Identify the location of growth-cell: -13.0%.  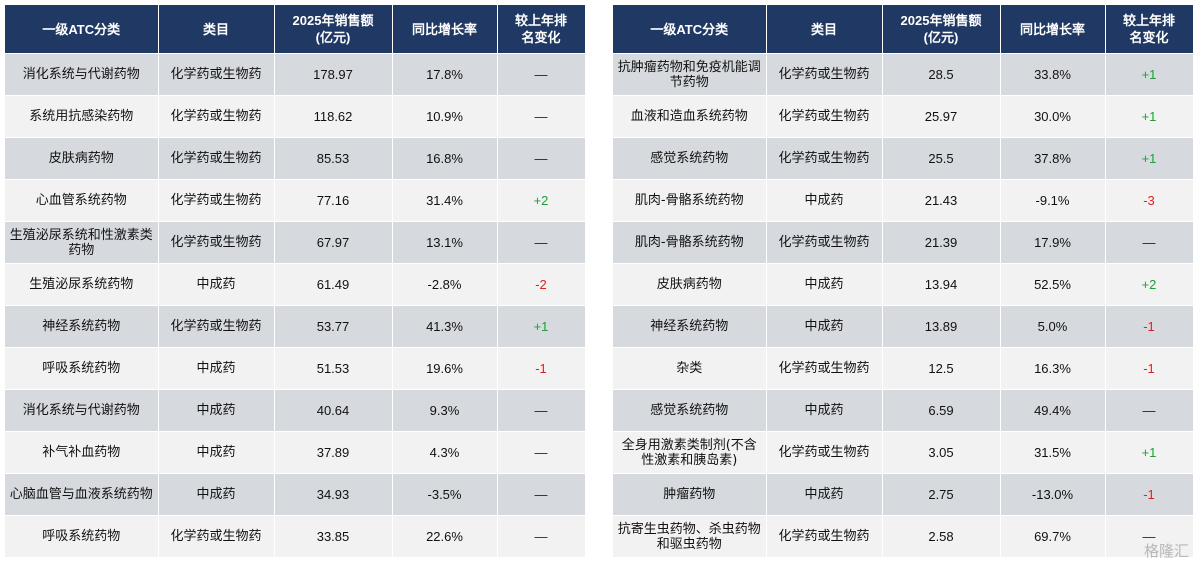
(1053, 494).